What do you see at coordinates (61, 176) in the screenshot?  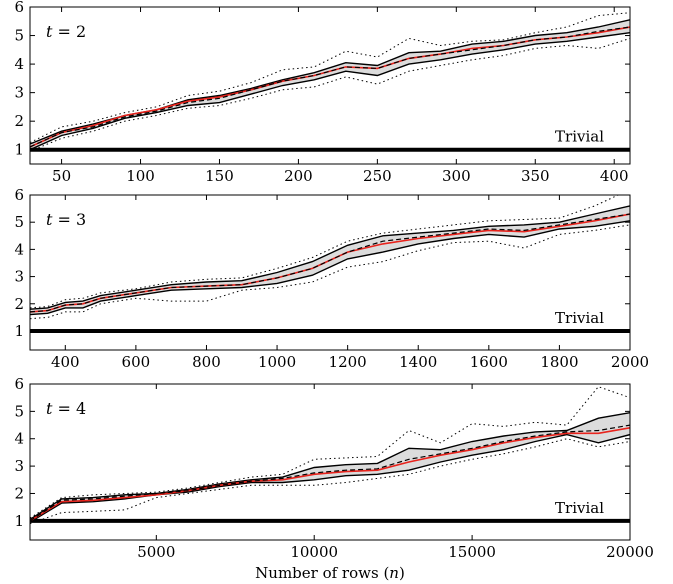 I see `x-tick-label: 50` at bounding box center [61, 176].